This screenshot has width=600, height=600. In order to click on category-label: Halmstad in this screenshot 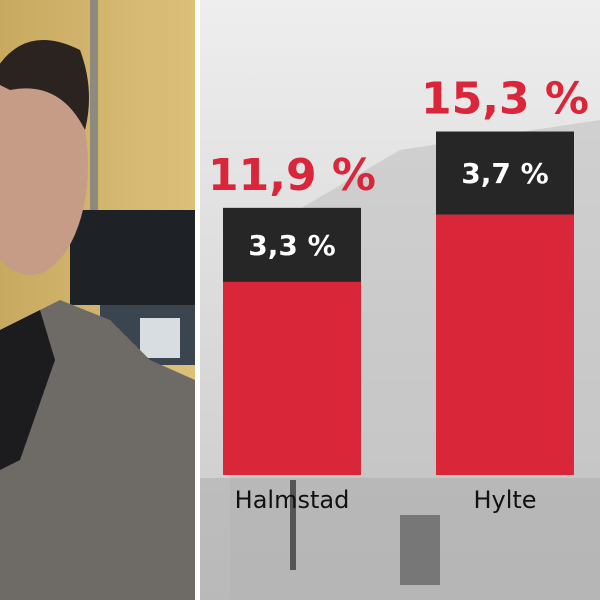, I will do `click(292, 500)`.